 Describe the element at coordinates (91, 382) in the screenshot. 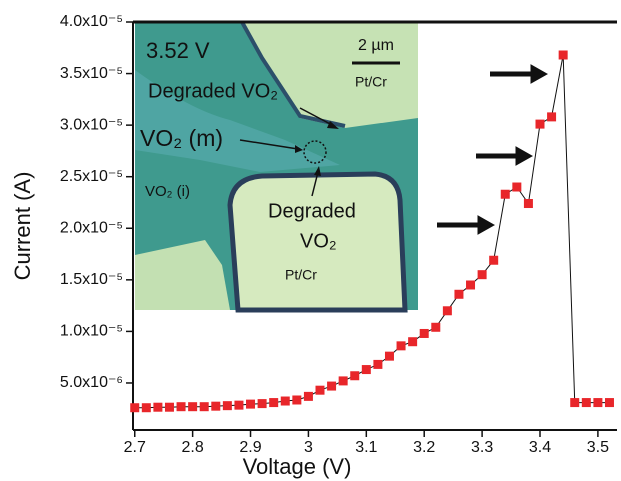

I see `y-tick-label: 5.0x10⁻⁶` at that location.